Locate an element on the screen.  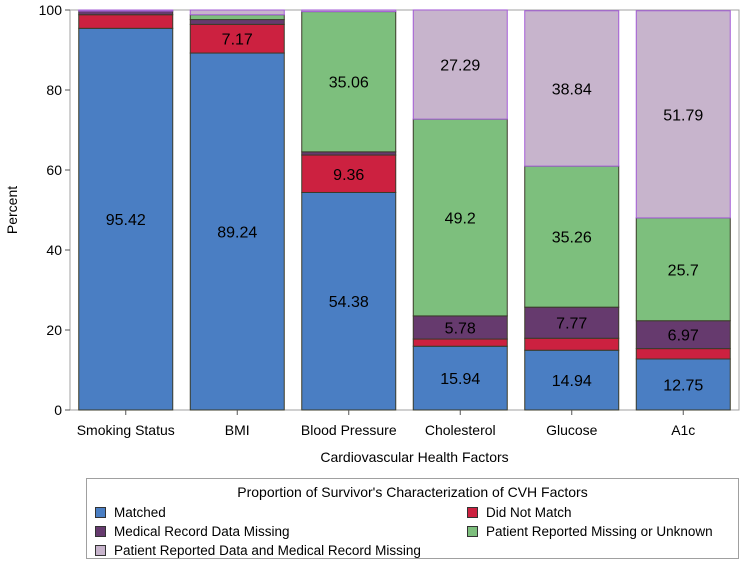
bar-value-label: 25.7 is located at coordinates (683, 270).